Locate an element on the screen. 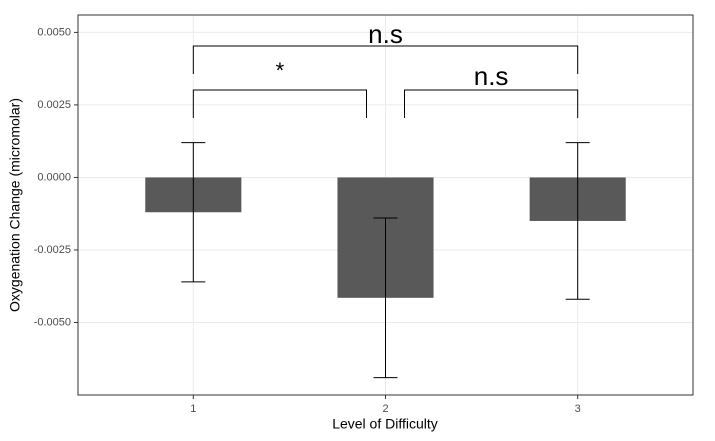 The width and height of the screenshot is (715, 441). x-tick-label: 3 is located at coordinates (578, 409).